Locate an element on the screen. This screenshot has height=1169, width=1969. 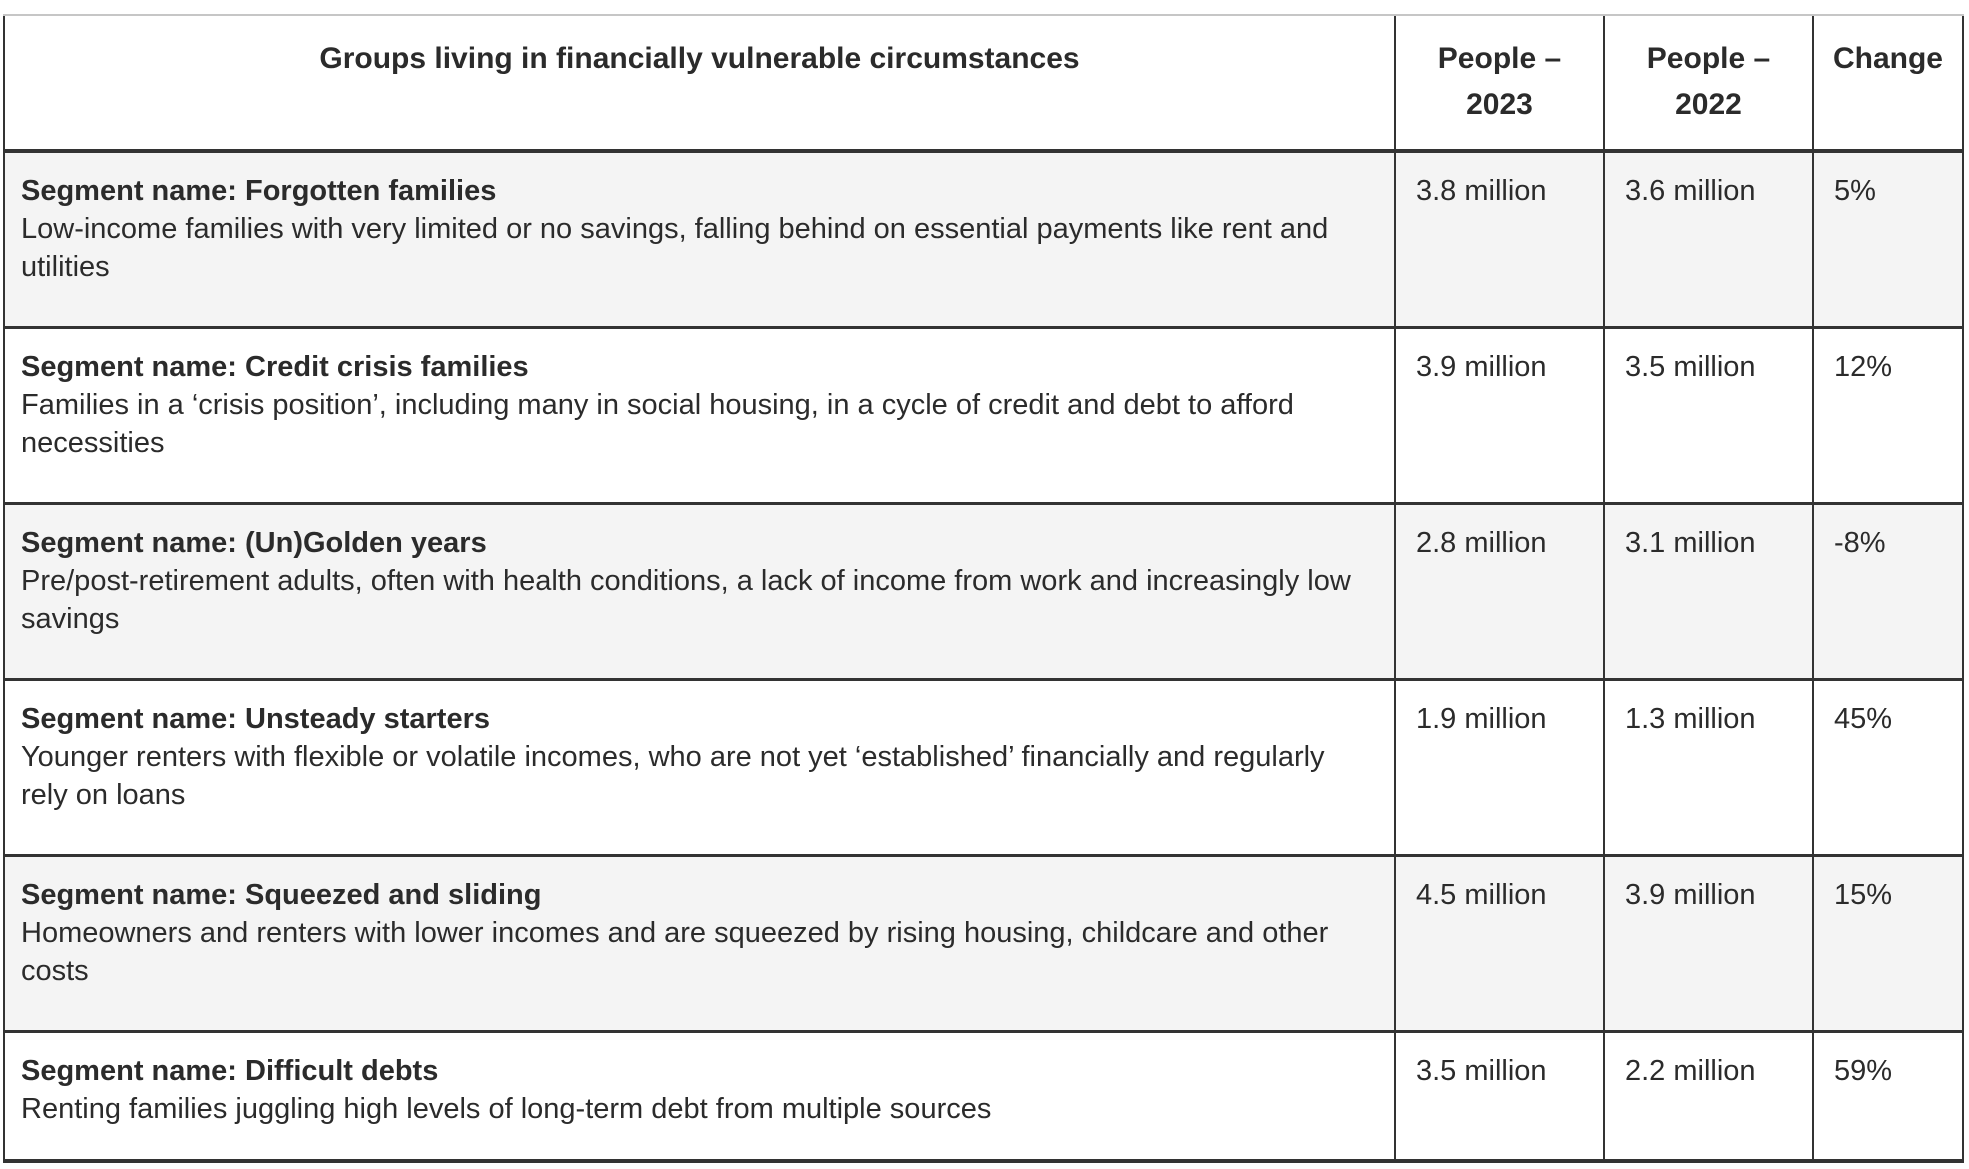
header-change: Change is located at coordinates (1887, 83).